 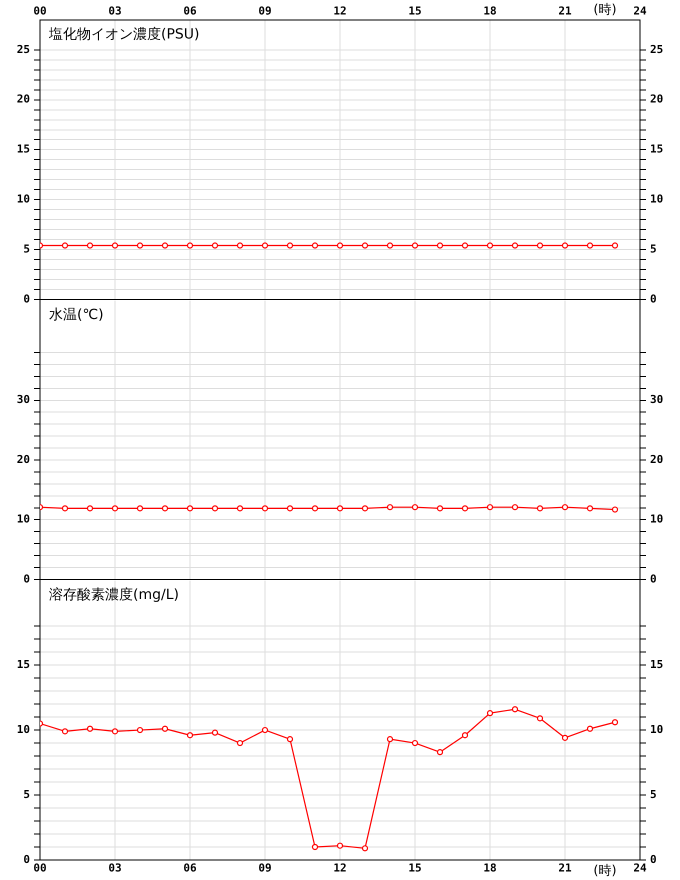 I want to click on x2-axis-title: (時), so click(x=605, y=10).